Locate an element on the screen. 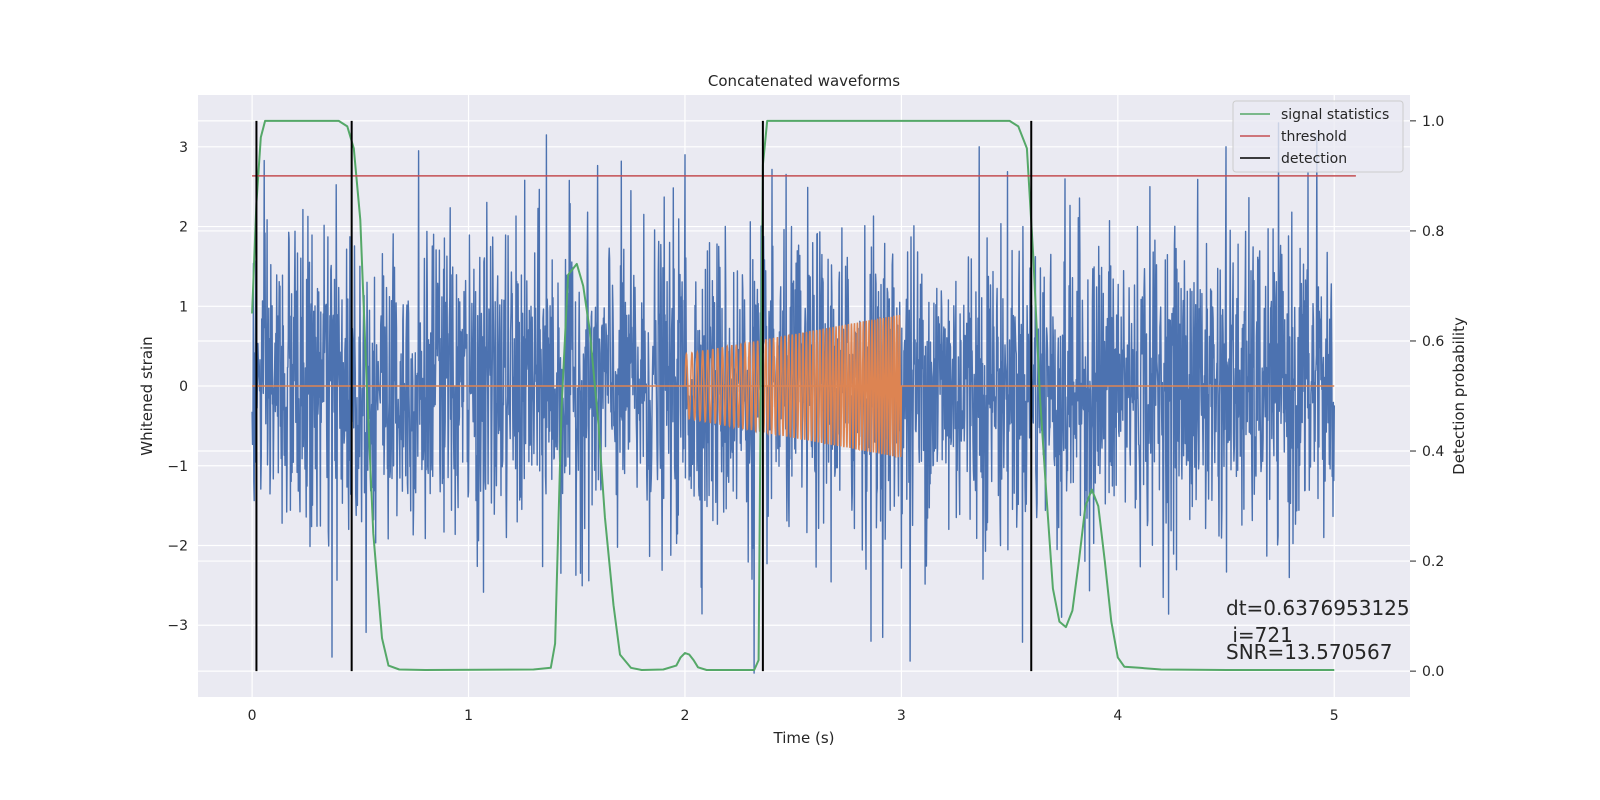 The height and width of the screenshot is (800, 1600). legend: signal statistics threshold detection is located at coordinates (1318, 136).